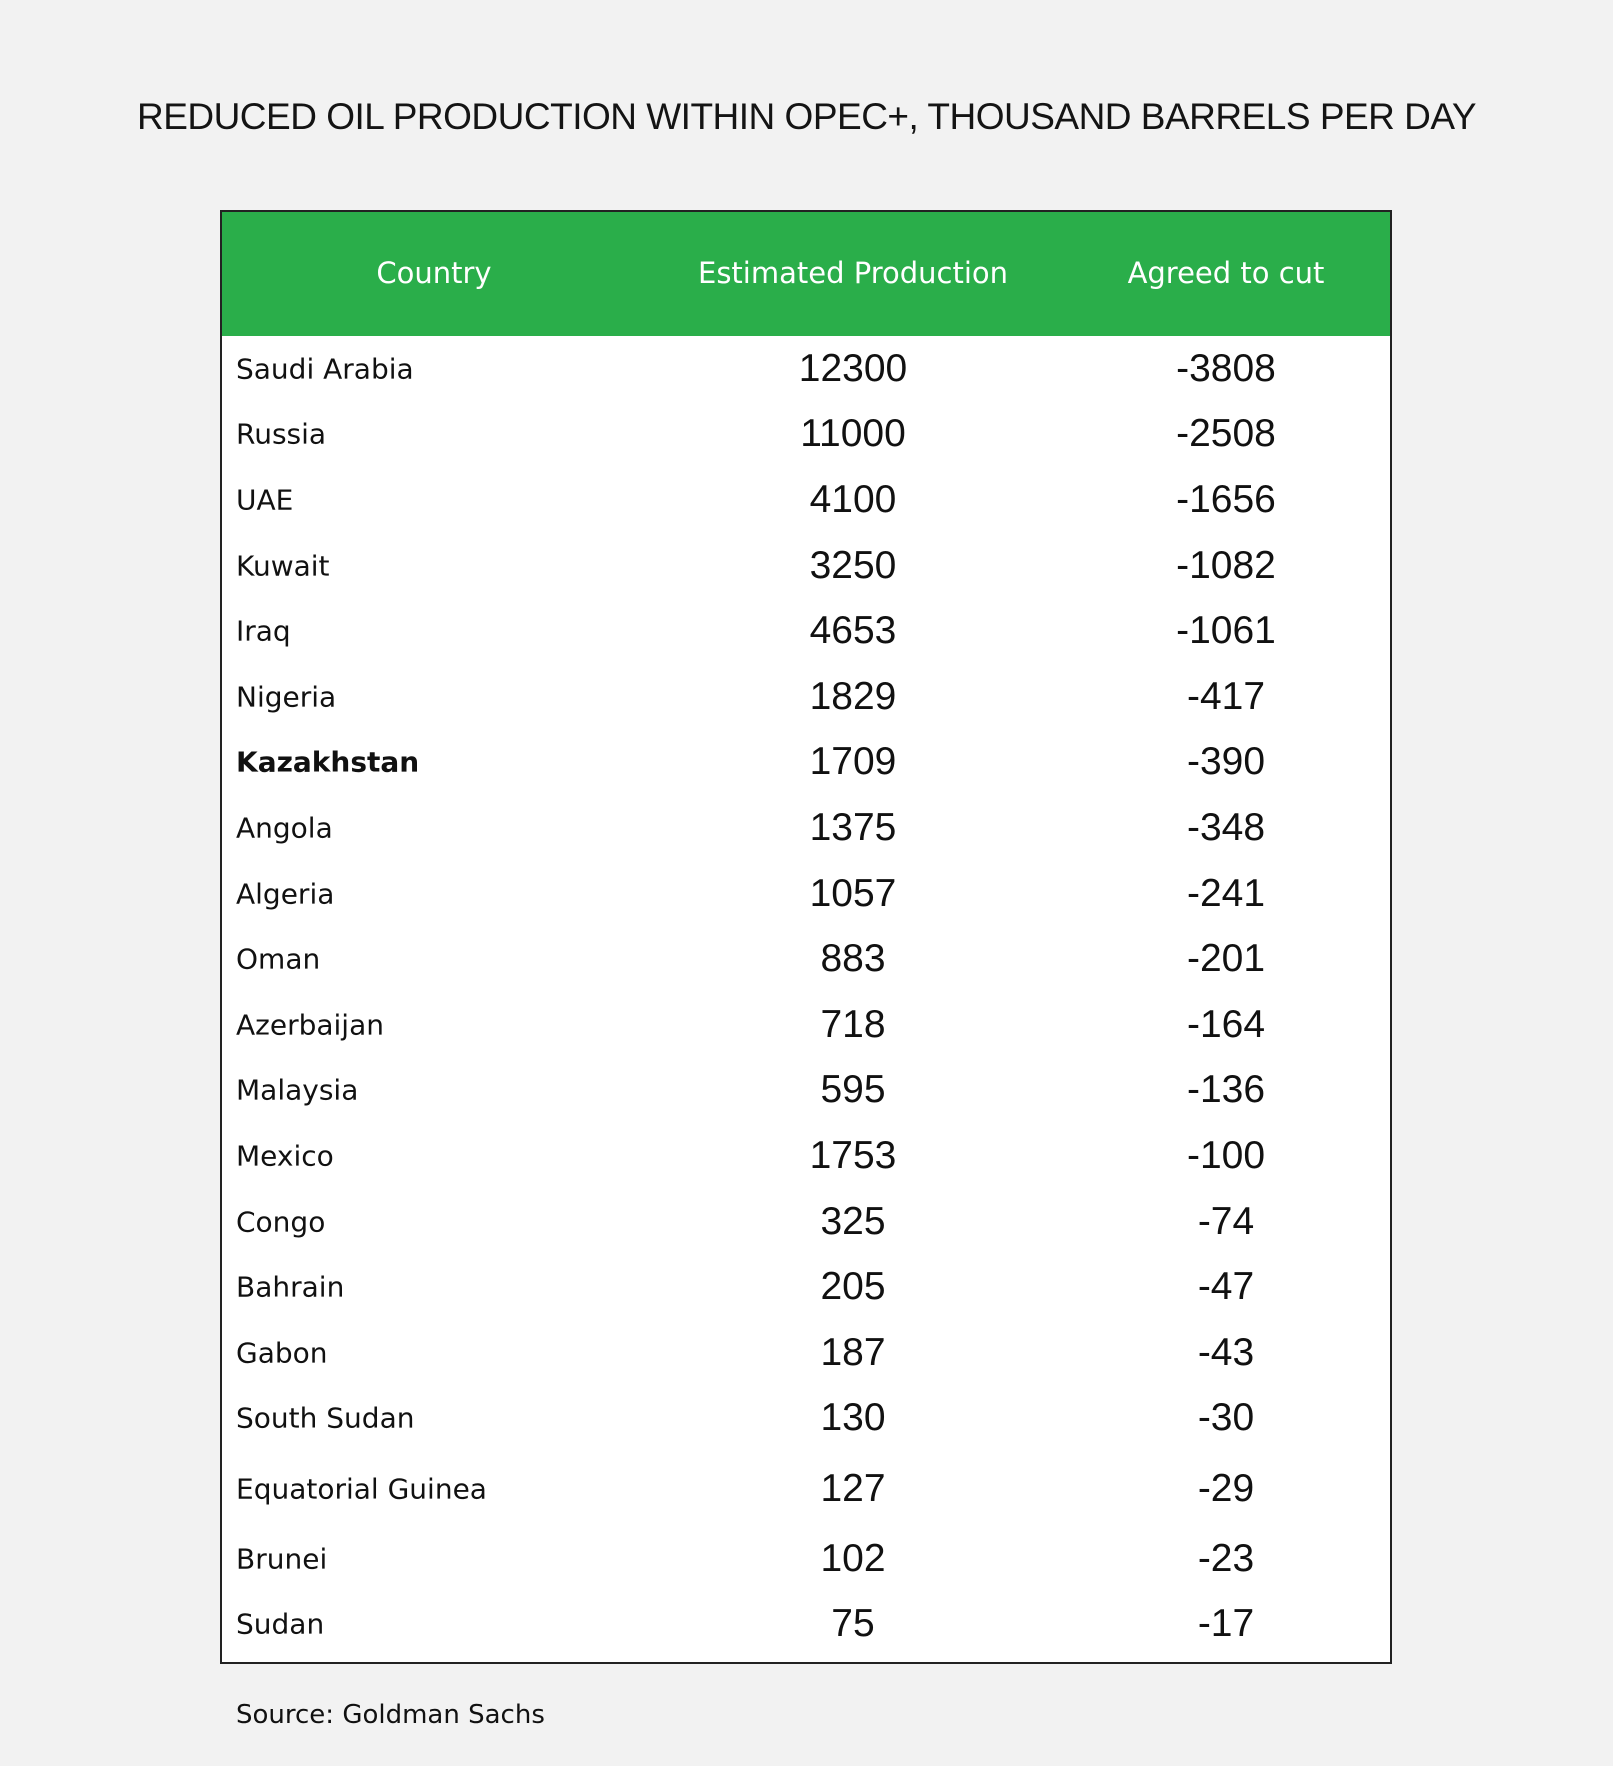  What do you see at coordinates (1226, 1418) in the screenshot?
I see `cut-cell: -30` at bounding box center [1226, 1418].